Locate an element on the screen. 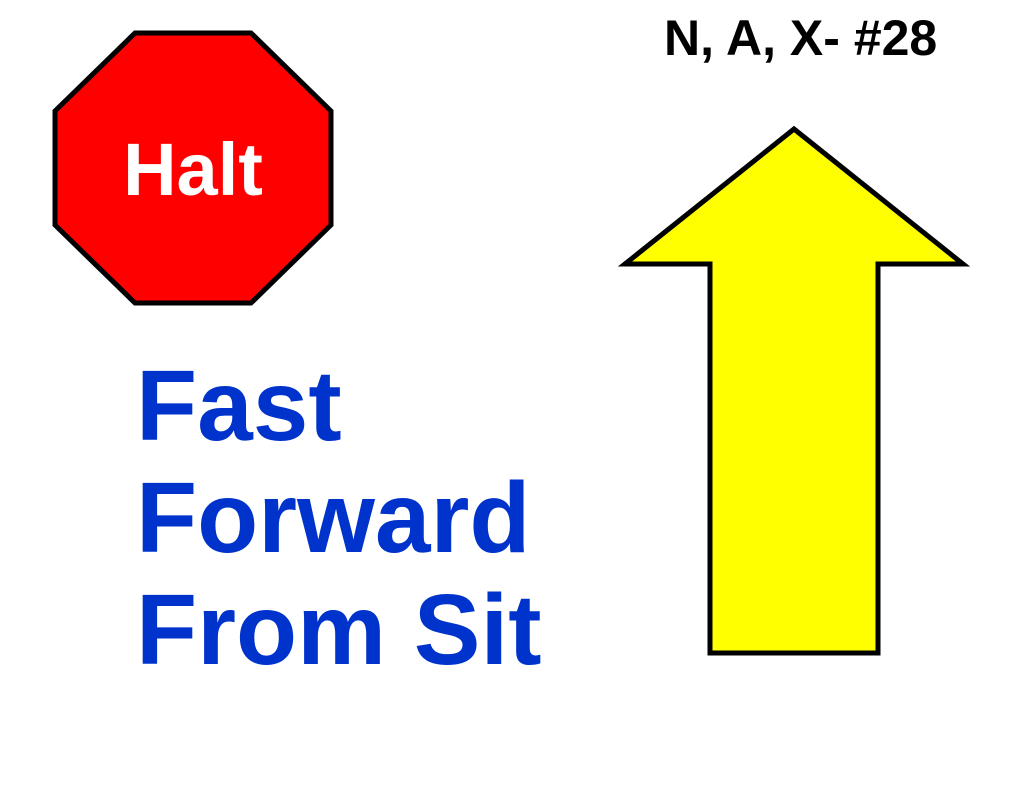 This screenshot has width=1024, height=791. sign-code-label: N, A, X- #28 is located at coordinates (801, 38).